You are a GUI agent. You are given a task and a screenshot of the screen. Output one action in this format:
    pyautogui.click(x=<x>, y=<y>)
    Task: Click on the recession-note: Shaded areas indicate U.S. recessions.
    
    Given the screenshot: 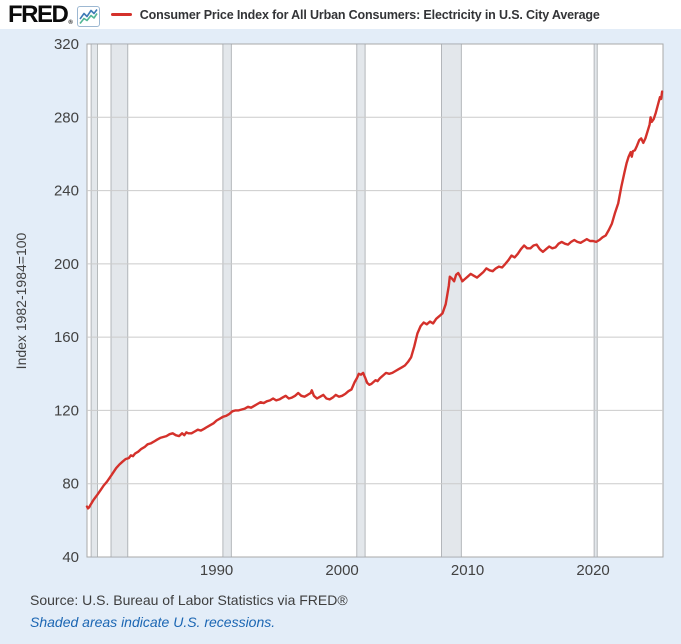 What is the action you would take?
    pyautogui.click(x=153, y=622)
    